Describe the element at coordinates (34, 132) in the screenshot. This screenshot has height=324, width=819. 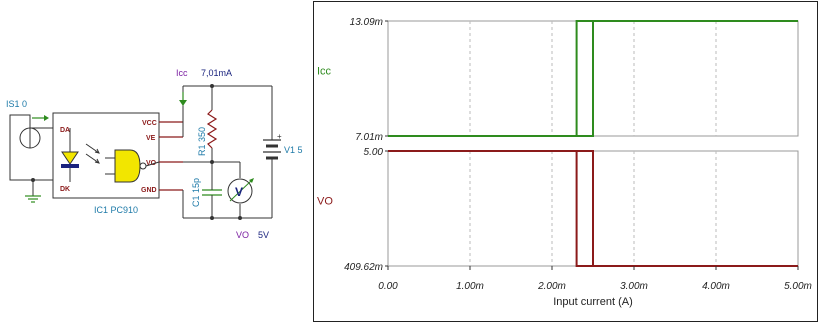
I see `current-source-icon` at that location.